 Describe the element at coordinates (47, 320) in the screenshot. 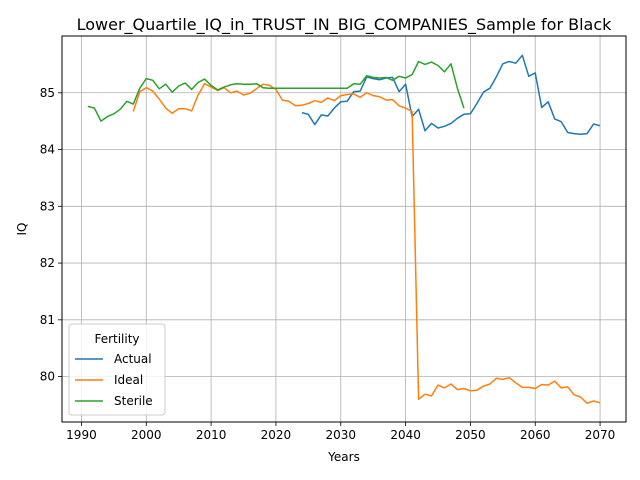

I see `y-tick-label: 81` at that location.